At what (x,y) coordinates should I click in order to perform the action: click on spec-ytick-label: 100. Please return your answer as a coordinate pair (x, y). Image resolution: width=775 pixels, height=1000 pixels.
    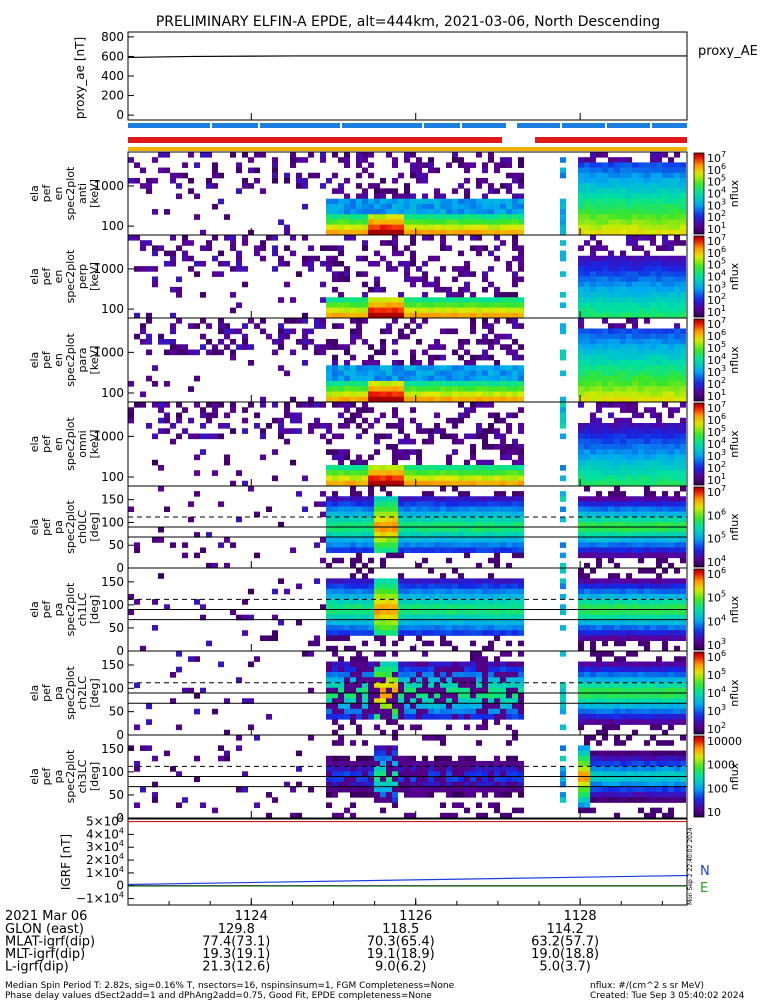
    Looking at the image, I should click on (112, 477).